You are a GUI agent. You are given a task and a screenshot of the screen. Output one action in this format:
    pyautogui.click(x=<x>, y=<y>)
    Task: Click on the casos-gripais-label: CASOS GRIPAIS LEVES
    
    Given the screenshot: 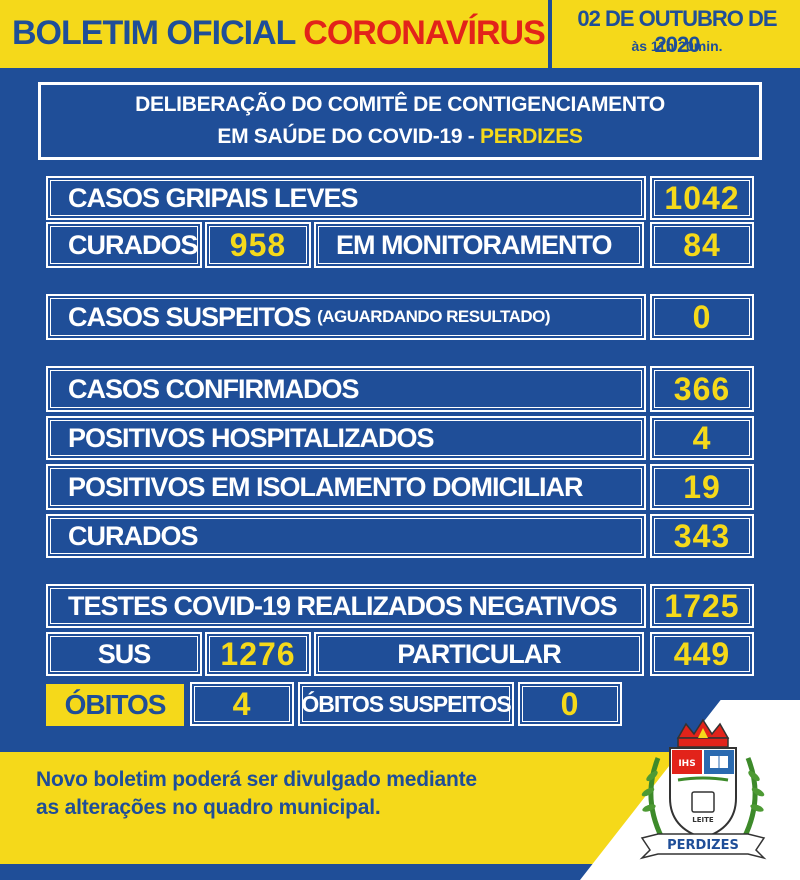 What is the action you would take?
    pyautogui.click(x=346, y=198)
    